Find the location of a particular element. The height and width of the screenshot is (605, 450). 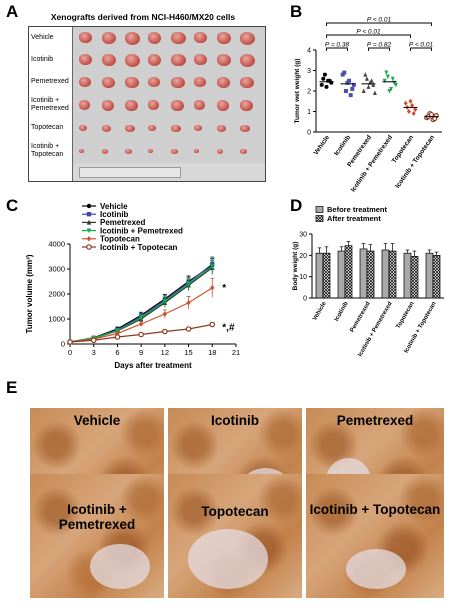

legend-label: Icotinib + Topotecan is located at coordinates (139, 247).